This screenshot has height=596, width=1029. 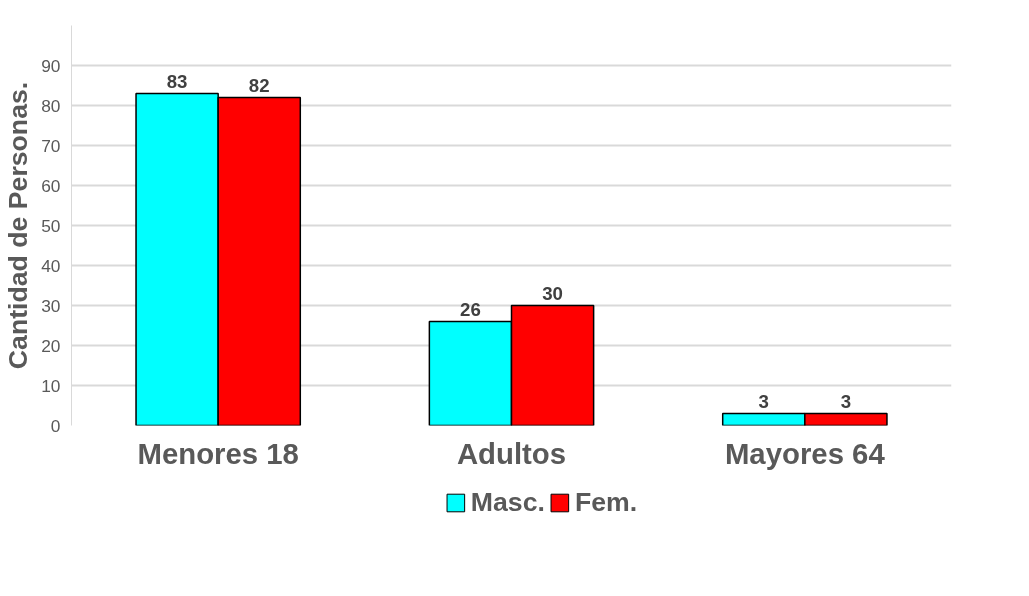 What do you see at coordinates (507, 502) in the screenshot?
I see `legend-label: Masc.` at bounding box center [507, 502].